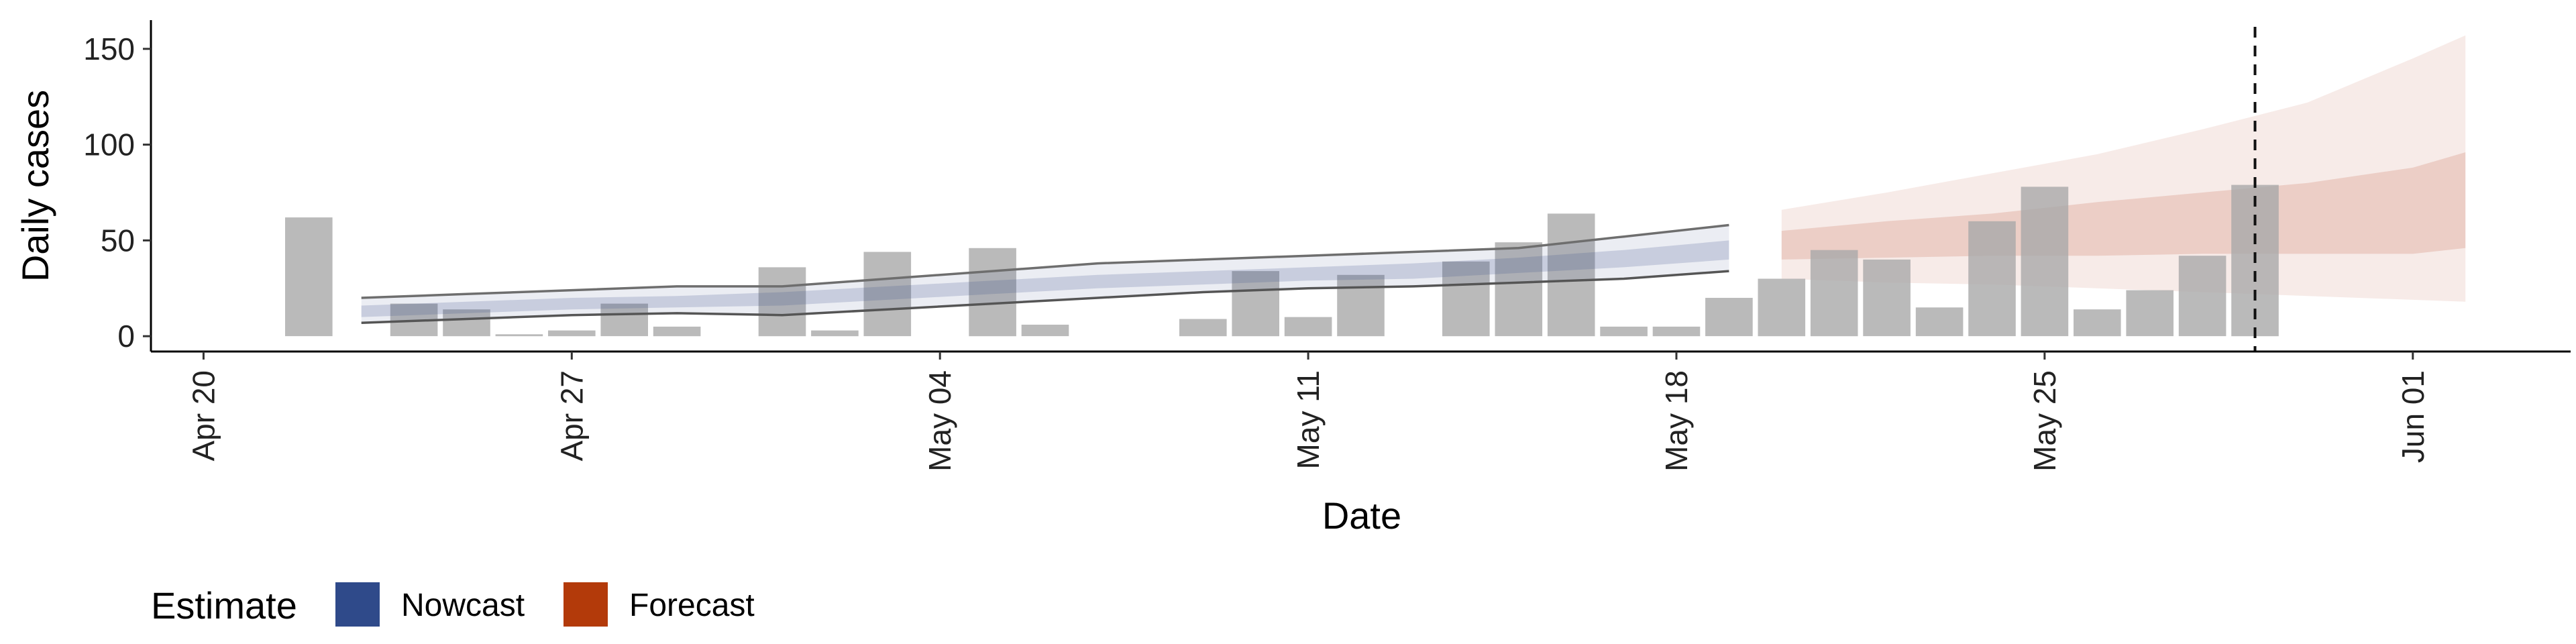  Describe the element at coordinates (2413, 416) in the screenshot. I see `x-tick-label: Jun 01` at that location.